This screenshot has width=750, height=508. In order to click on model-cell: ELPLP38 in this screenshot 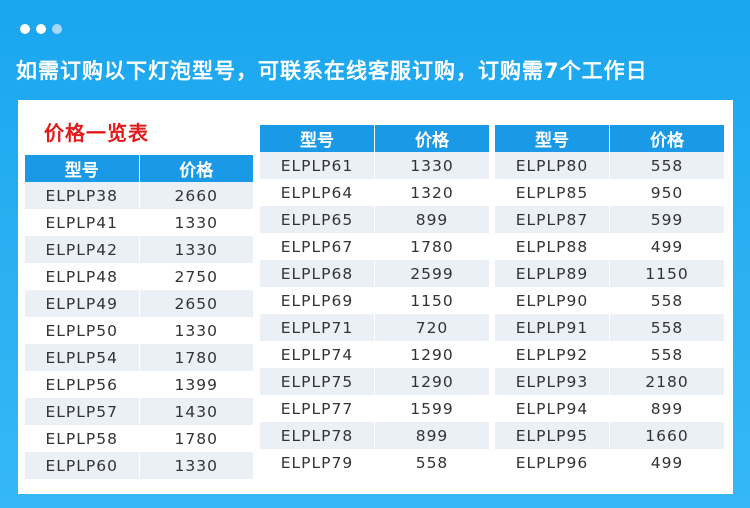, I will do `click(82, 195)`.